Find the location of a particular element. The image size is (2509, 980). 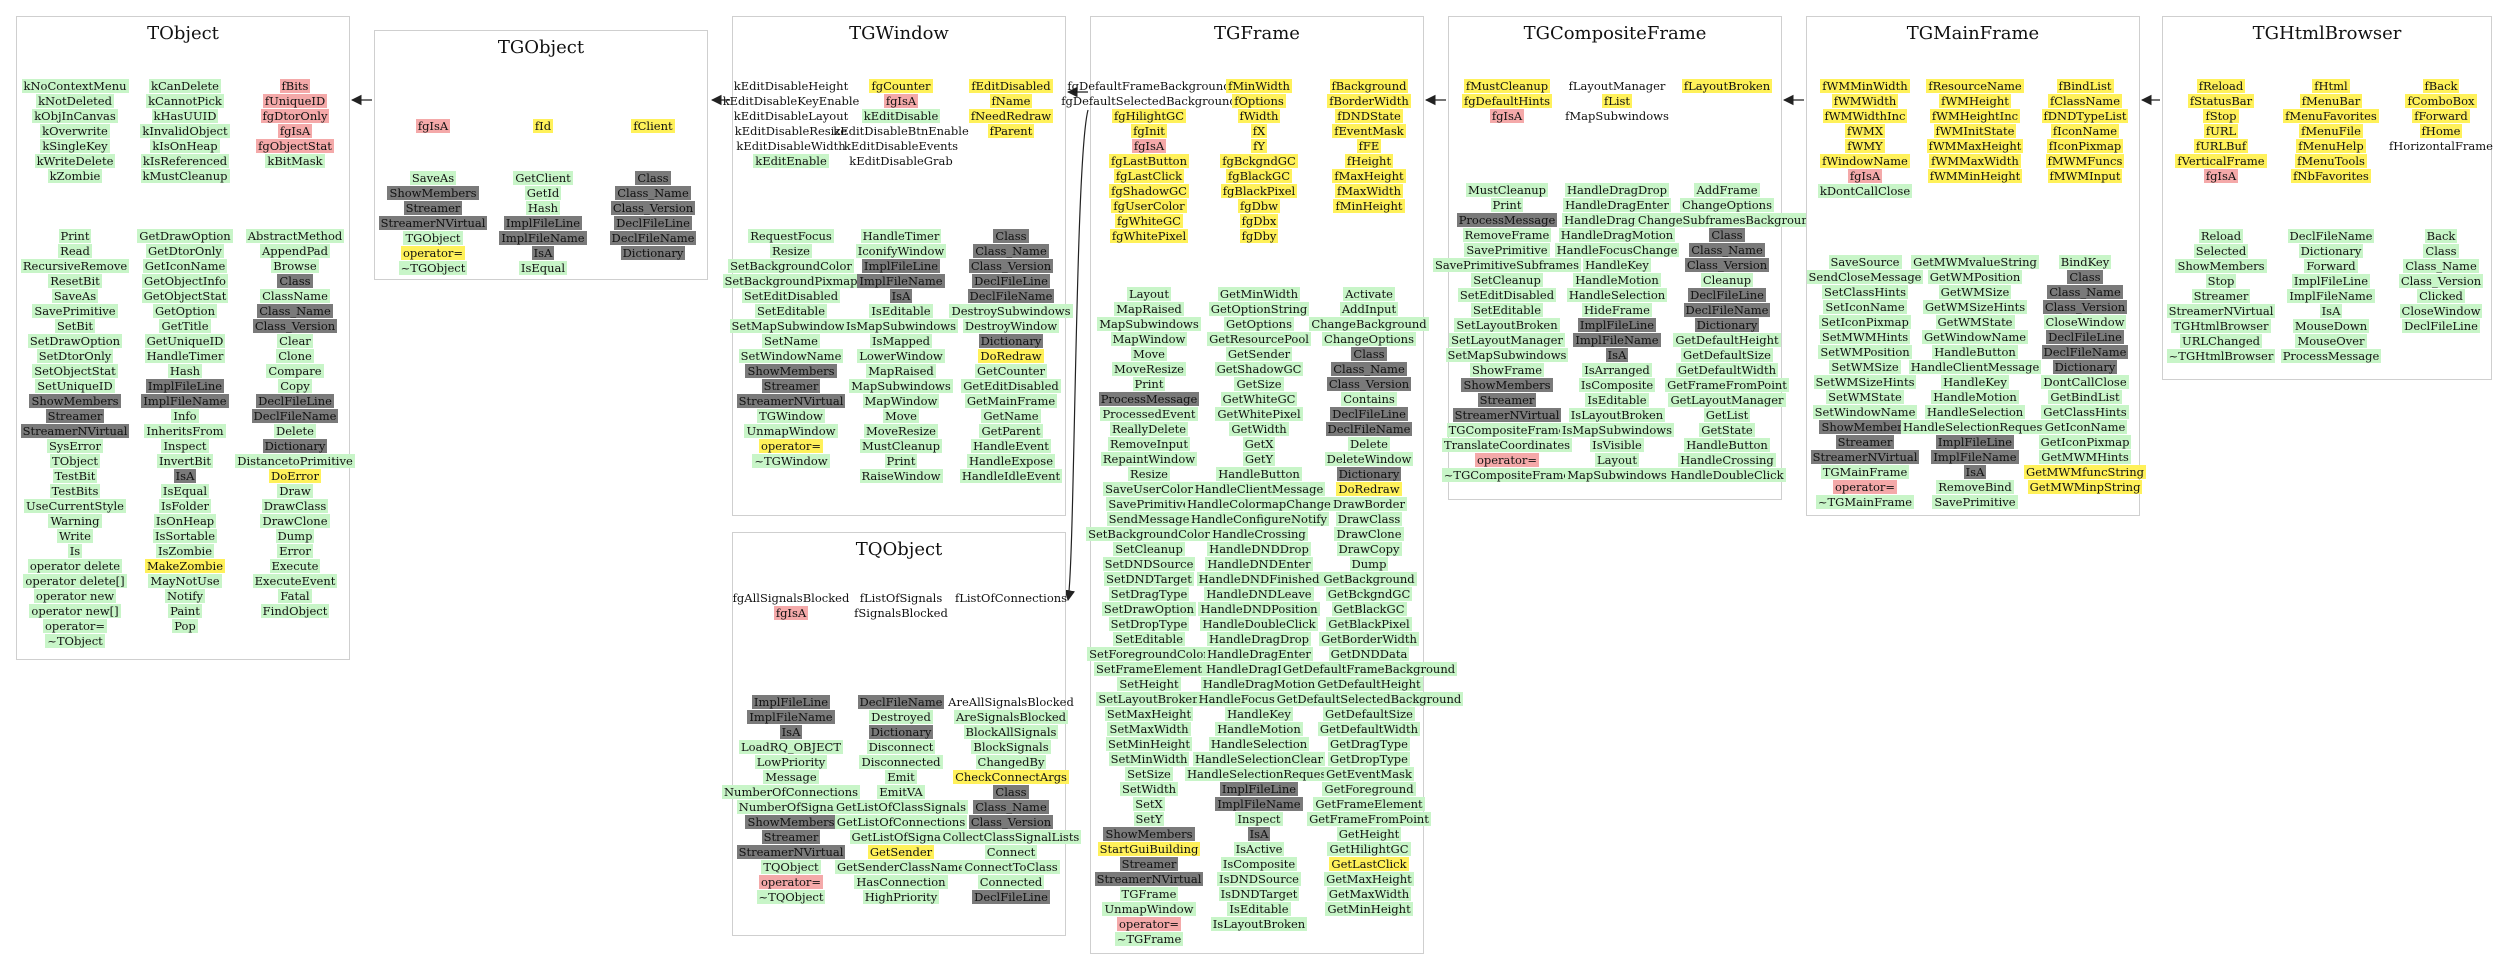

member-label: fSignalsBlocked is located at coordinates (901, 613).